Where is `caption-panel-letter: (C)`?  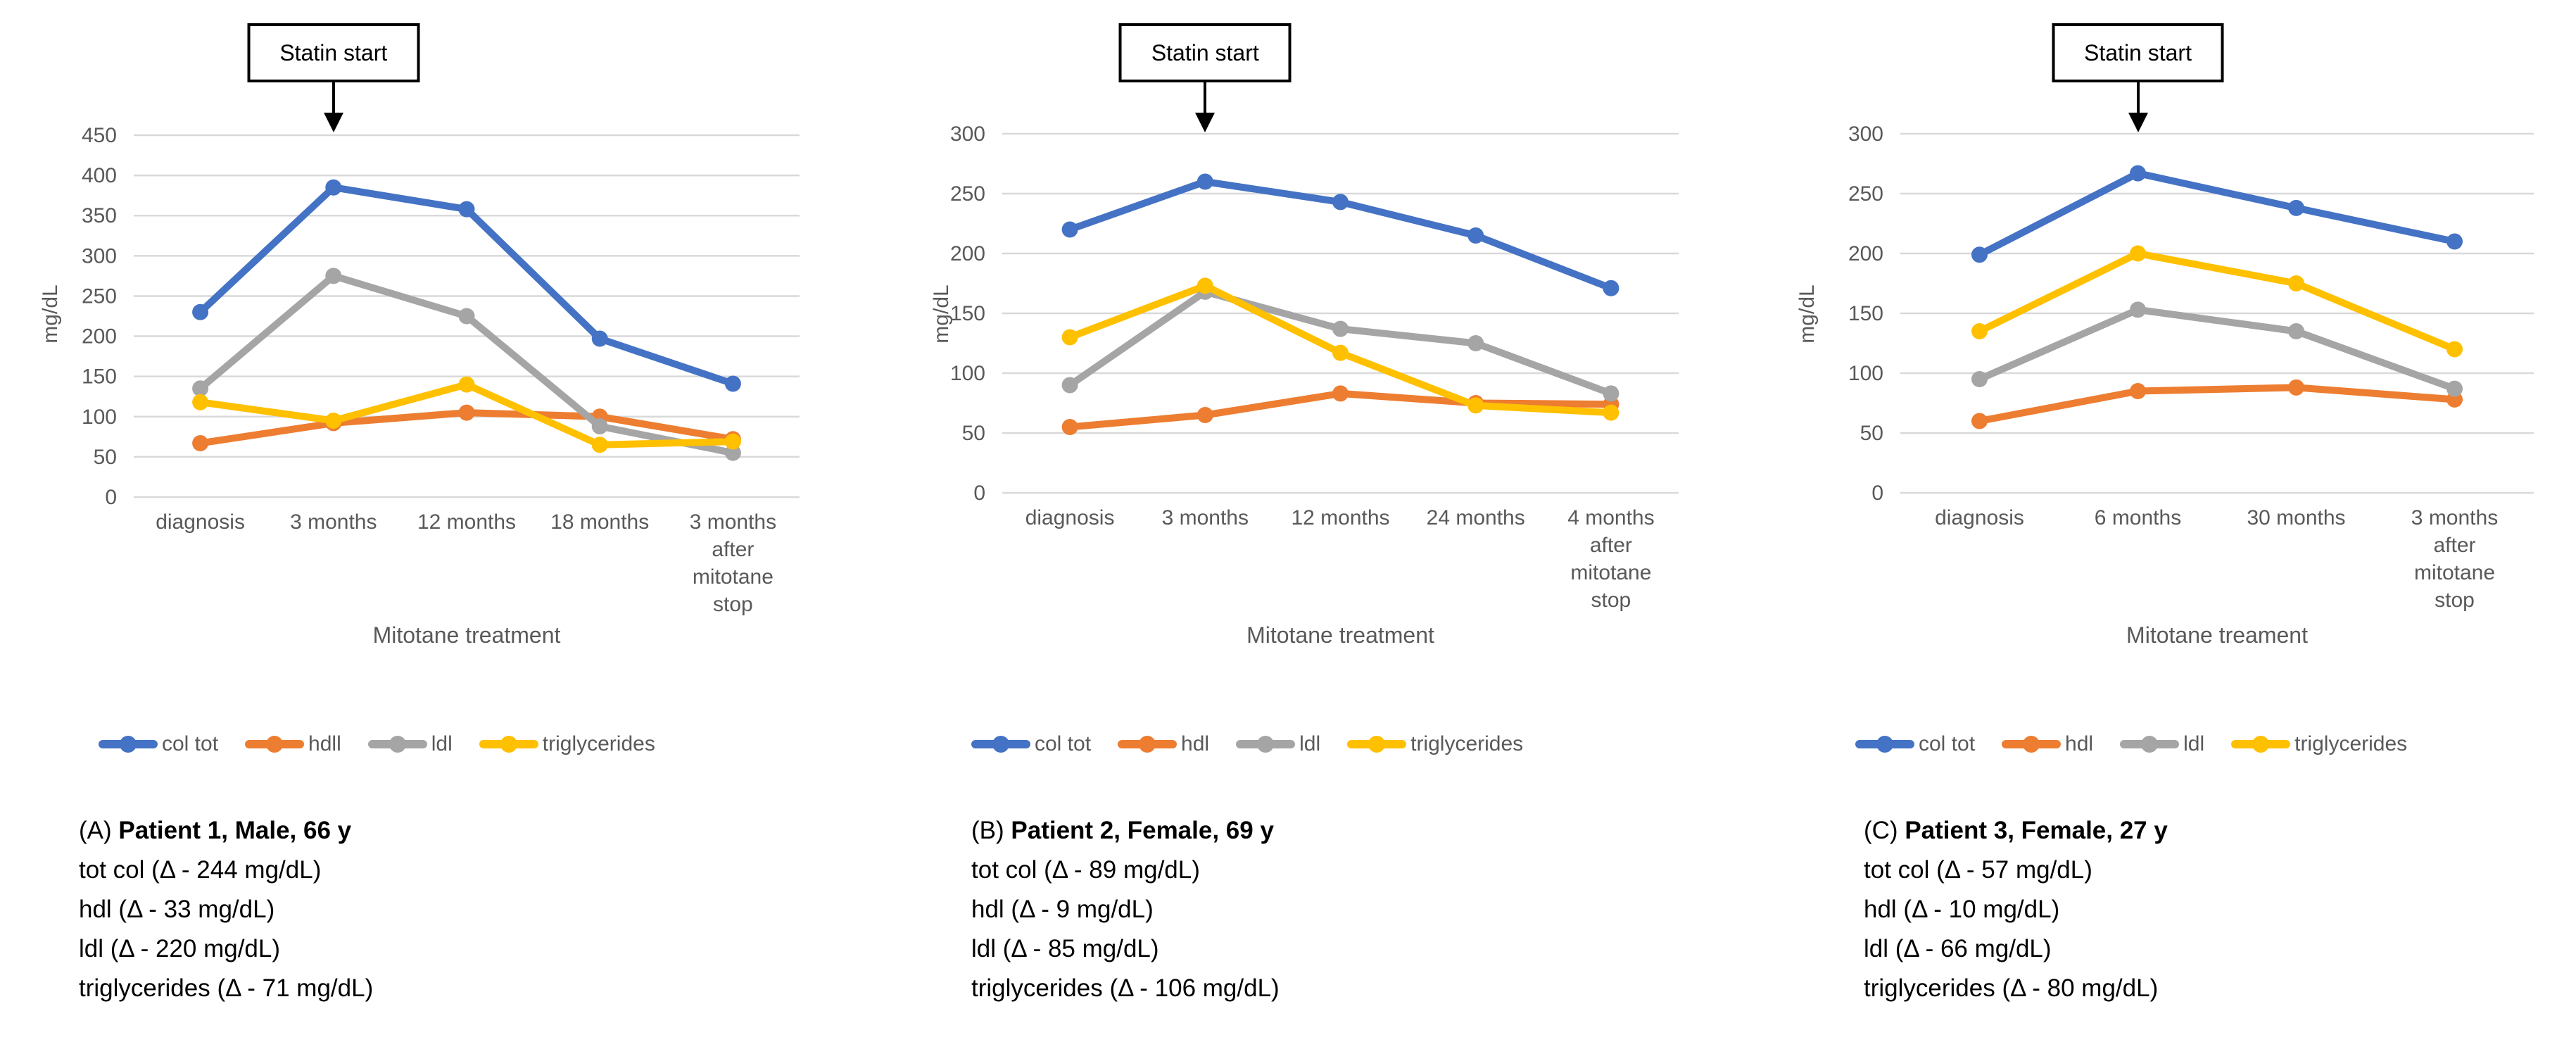 caption-panel-letter: (C) is located at coordinates (1884, 831).